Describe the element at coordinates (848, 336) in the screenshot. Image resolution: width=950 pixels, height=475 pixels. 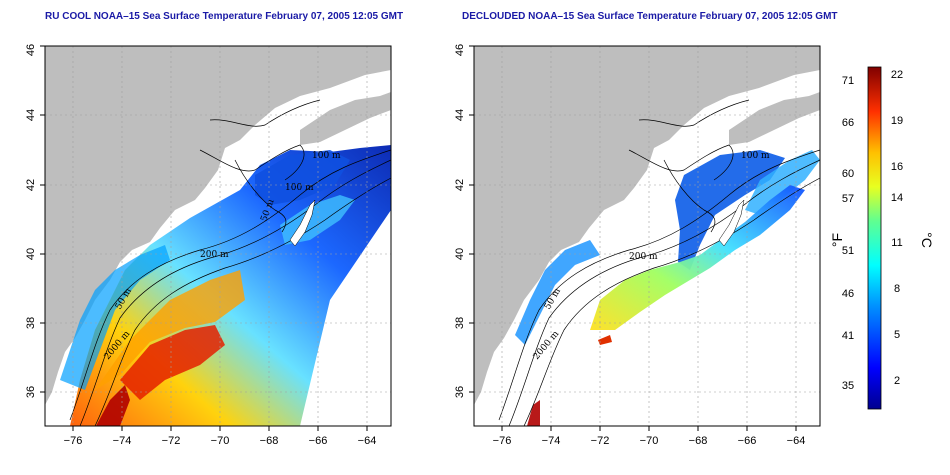
I see `fahrenheit-tick: 41` at that location.